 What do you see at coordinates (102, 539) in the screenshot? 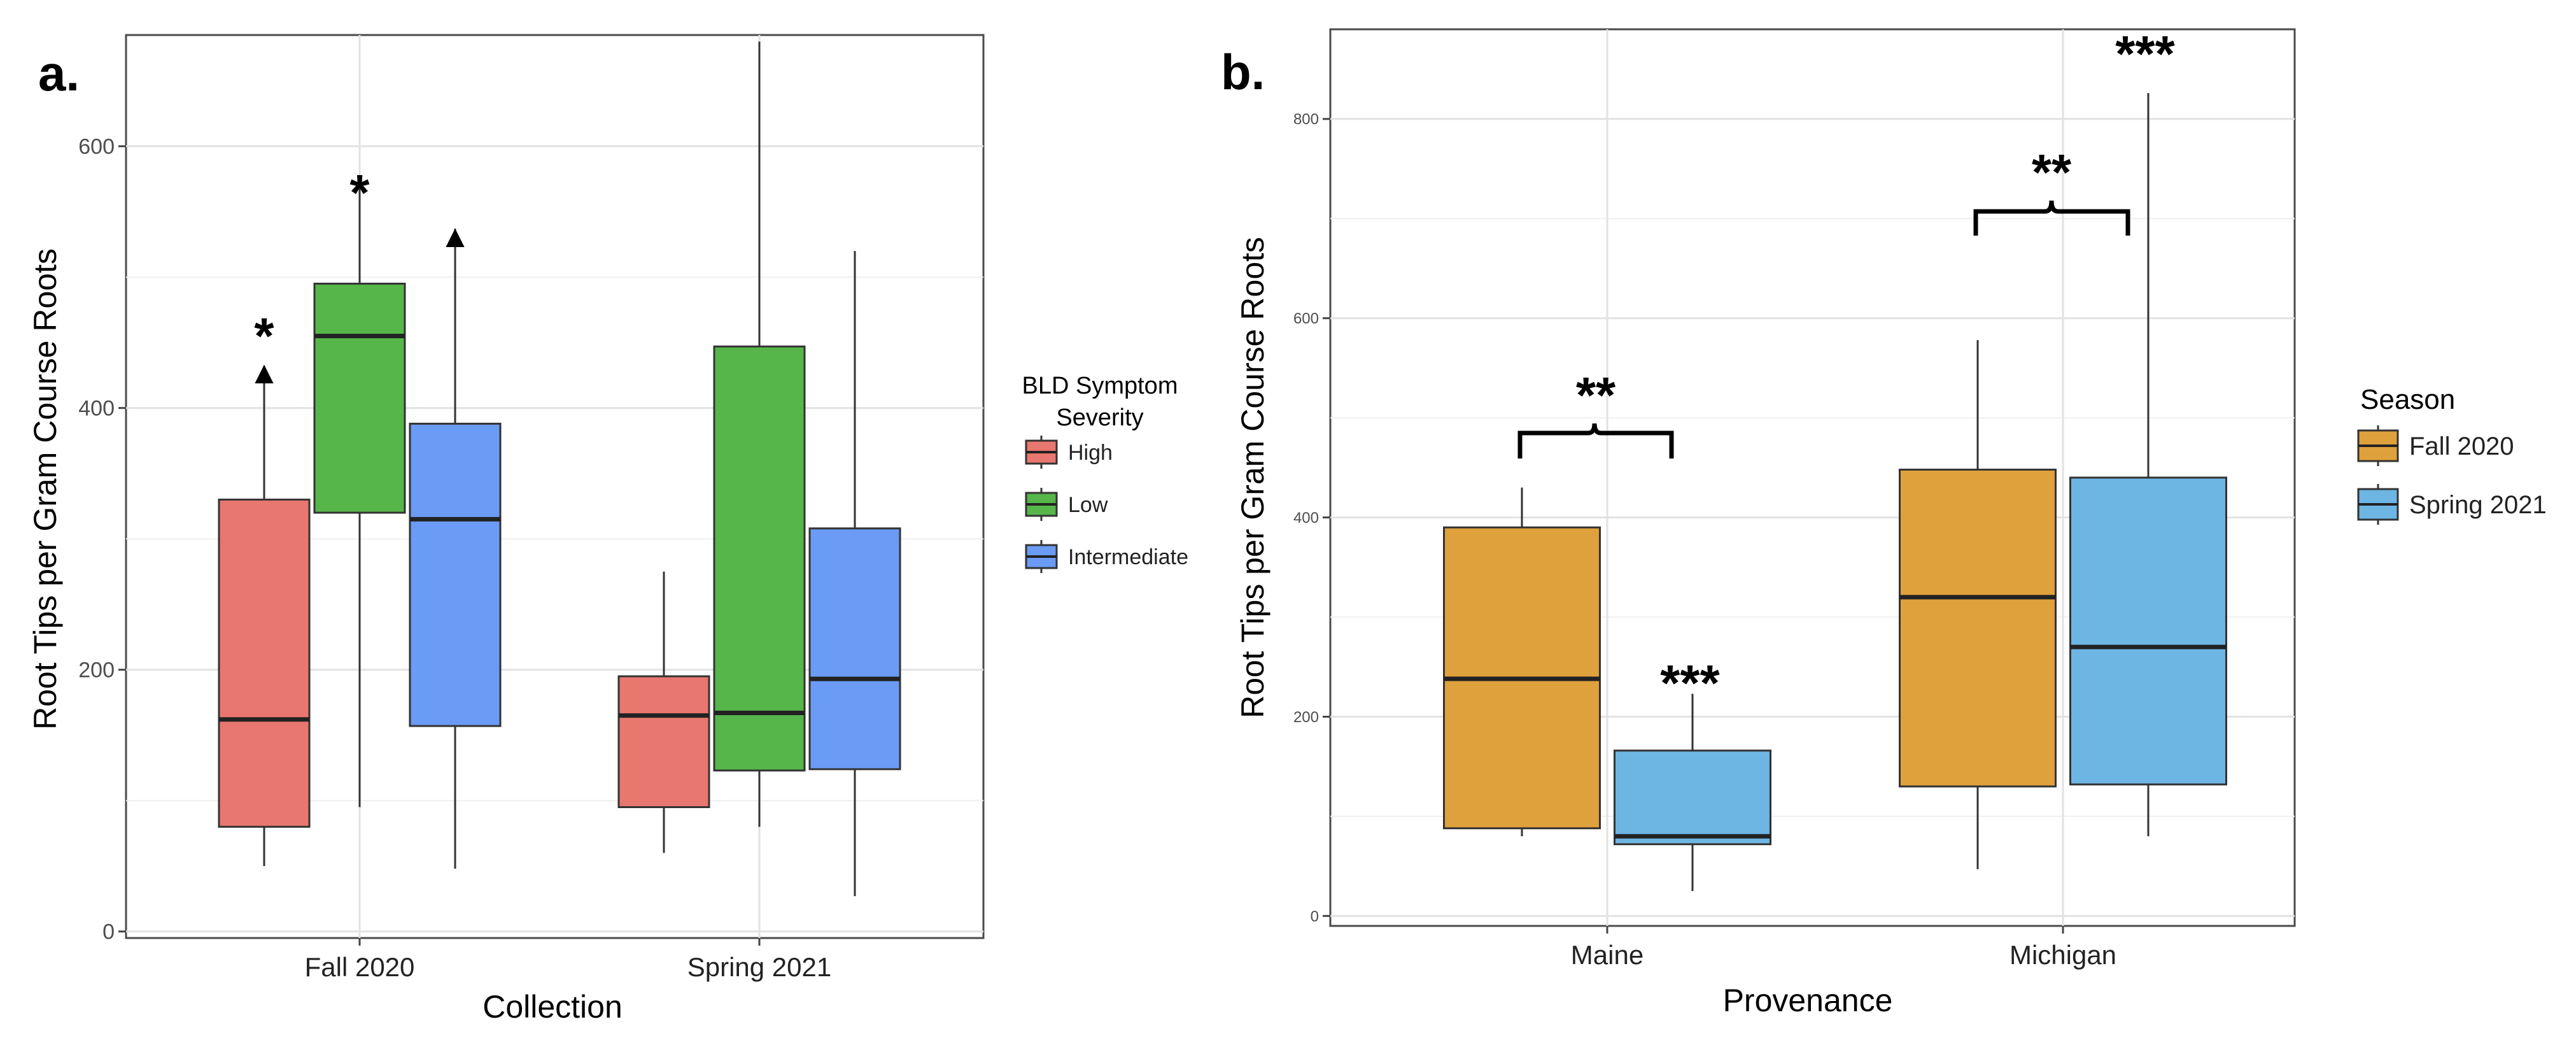
I see `panel-a-y-ticks: 0 200 400 600` at bounding box center [102, 539].